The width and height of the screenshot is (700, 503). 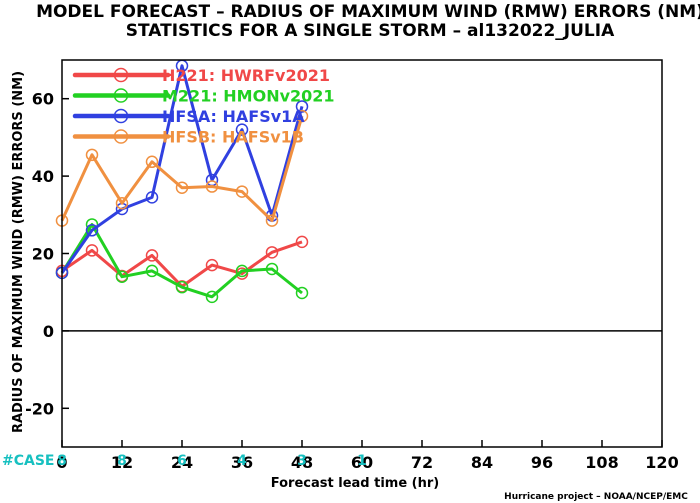 I want to click on y-tick-label: 40, so click(x=43, y=176).